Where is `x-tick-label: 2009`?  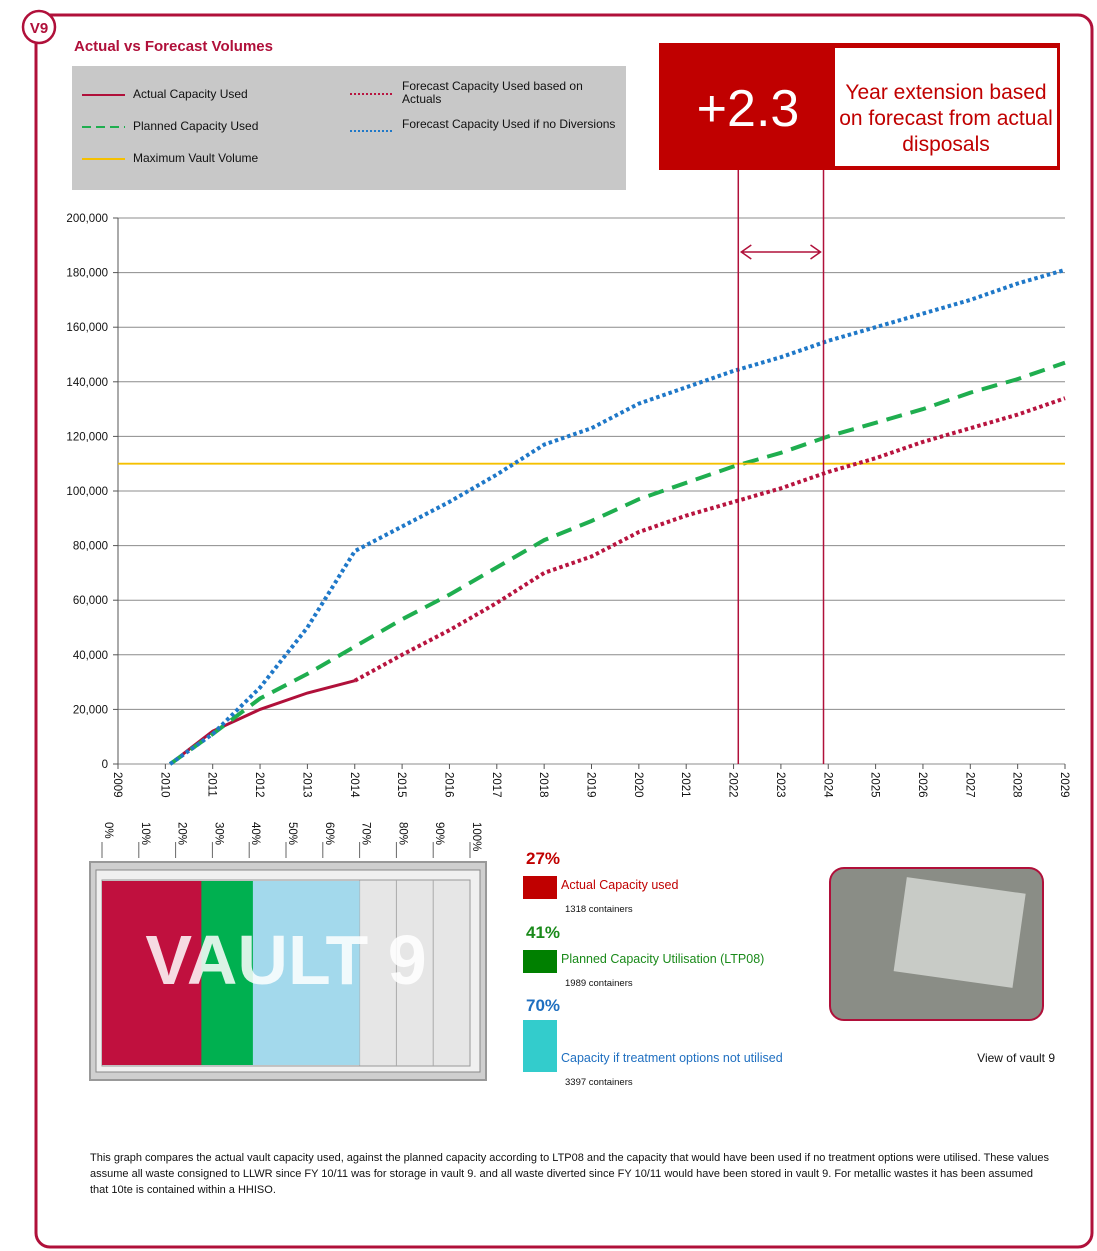 x-tick-label: 2009 is located at coordinates (117, 785).